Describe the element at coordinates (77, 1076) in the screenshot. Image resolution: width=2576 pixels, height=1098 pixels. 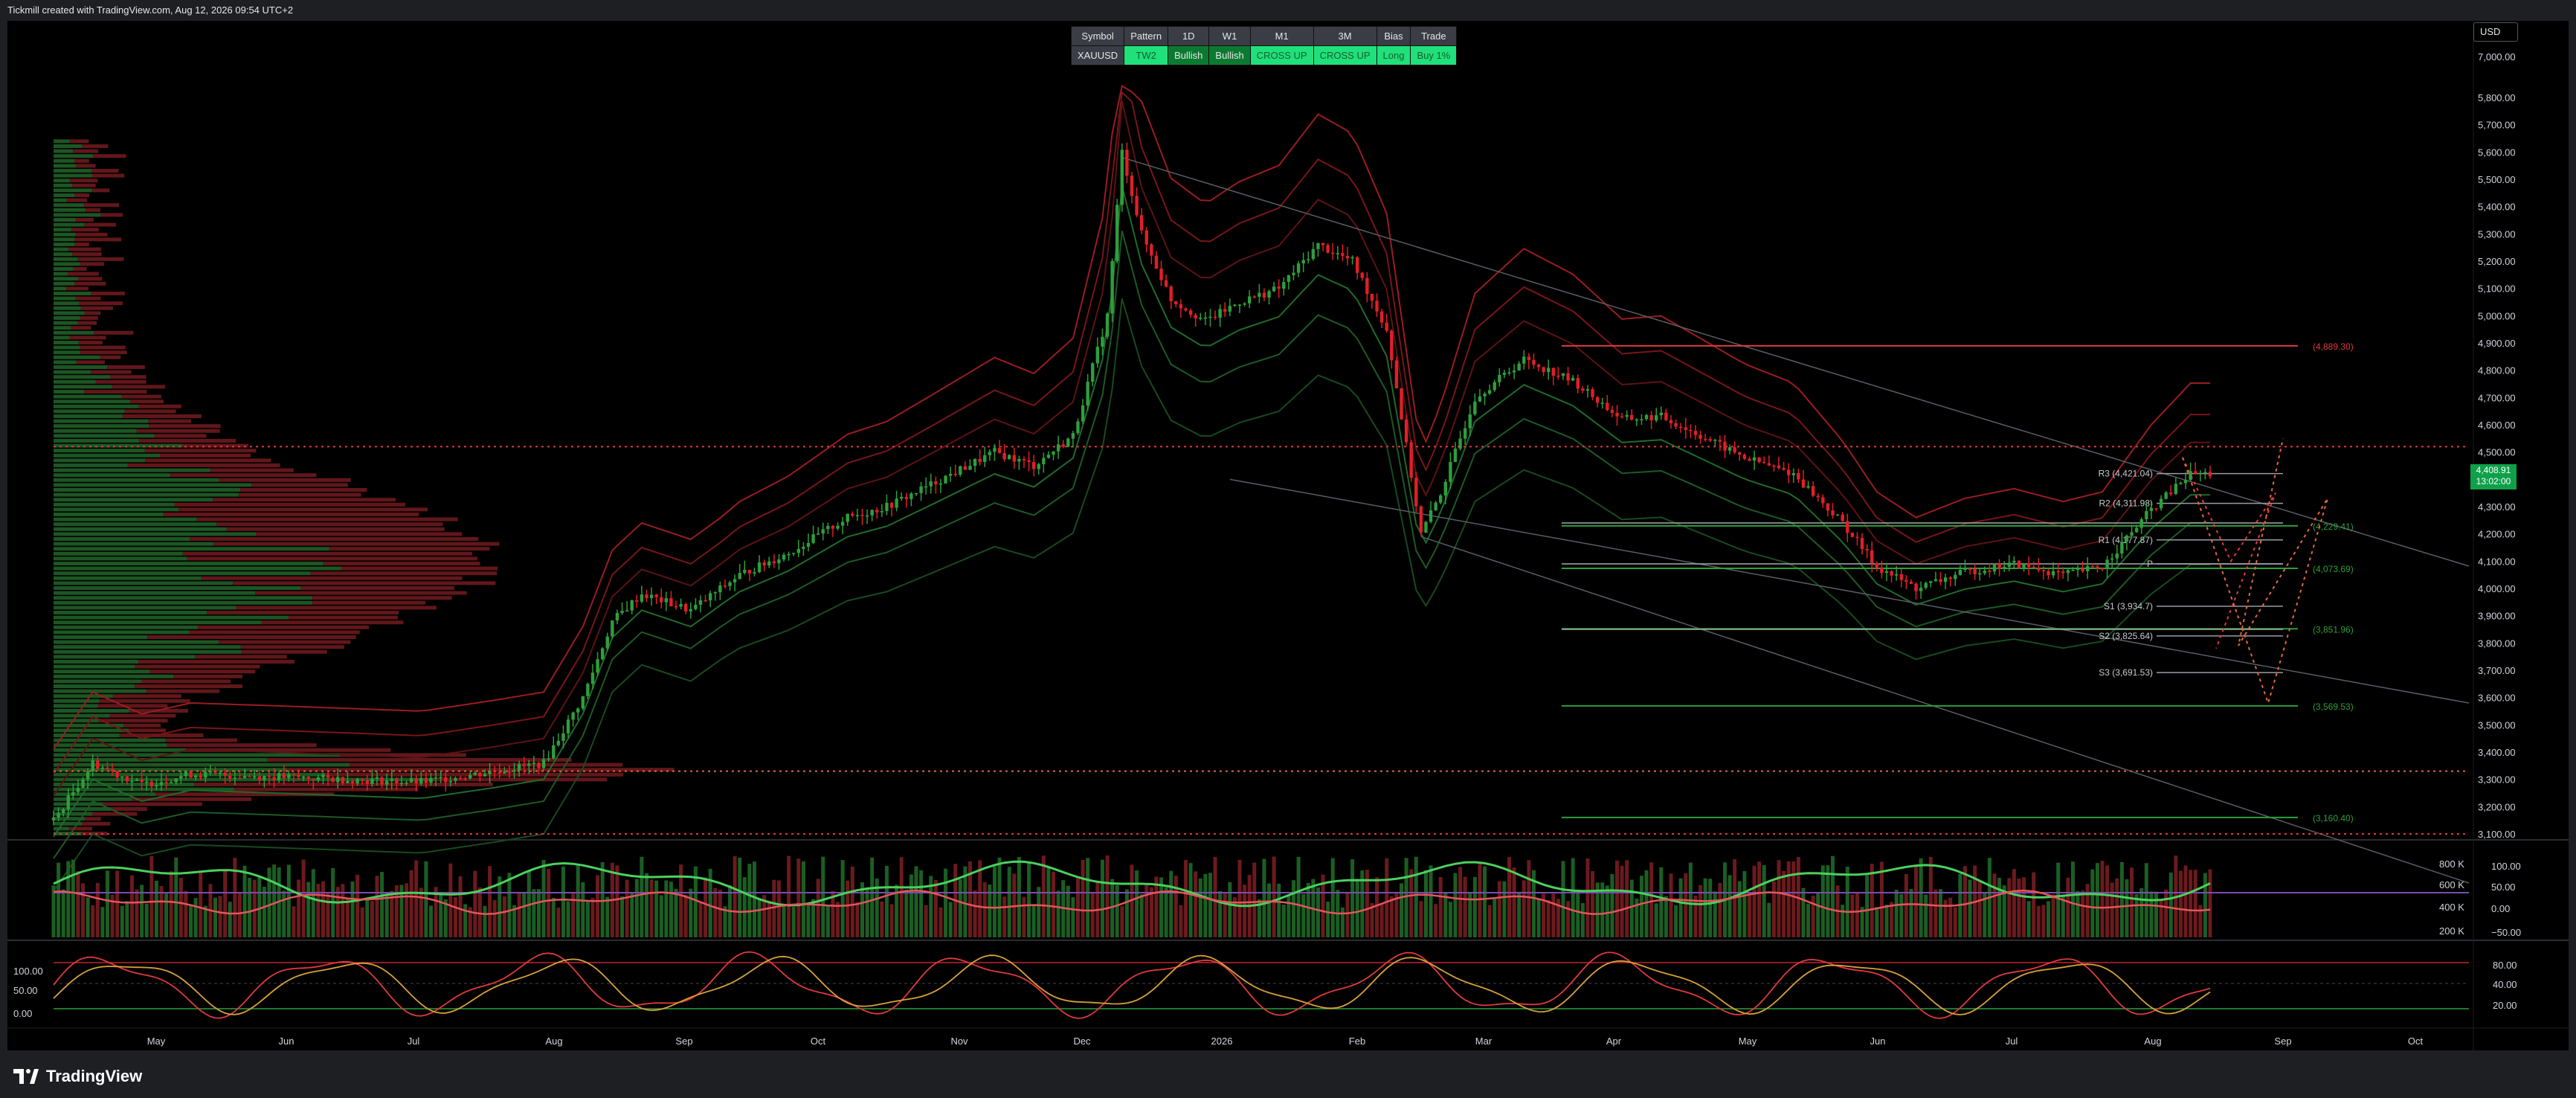
I see `tradingview-logo: TradingView` at that location.